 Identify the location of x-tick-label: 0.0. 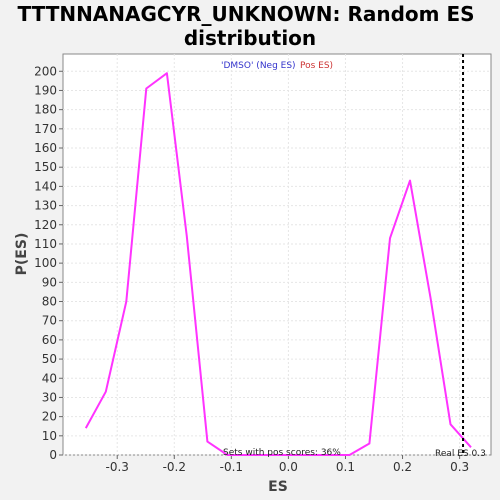
(288, 467).